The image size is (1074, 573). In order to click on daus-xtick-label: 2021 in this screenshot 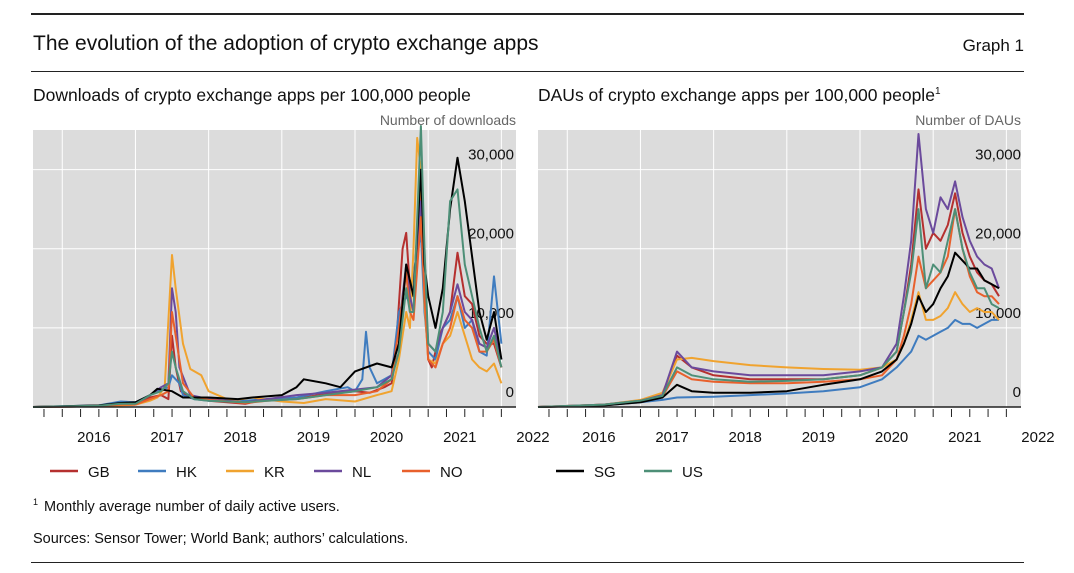, I will do `click(964, 437)`.